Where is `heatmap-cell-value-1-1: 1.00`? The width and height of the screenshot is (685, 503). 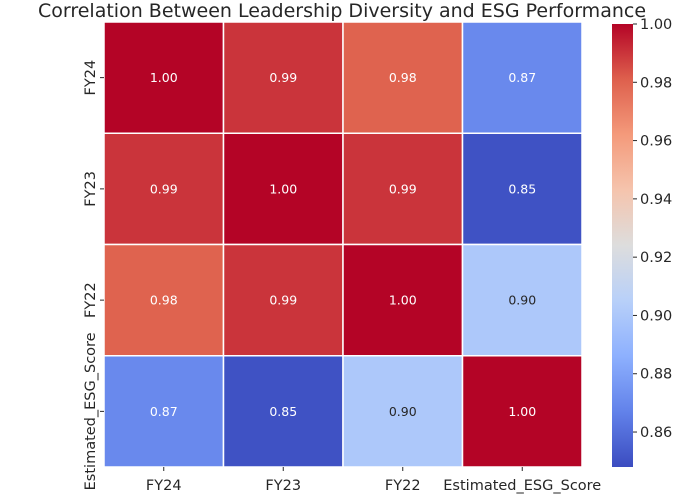 heatmap-cell-value-1-1: 1.00 is located at coordinates (283, 188).